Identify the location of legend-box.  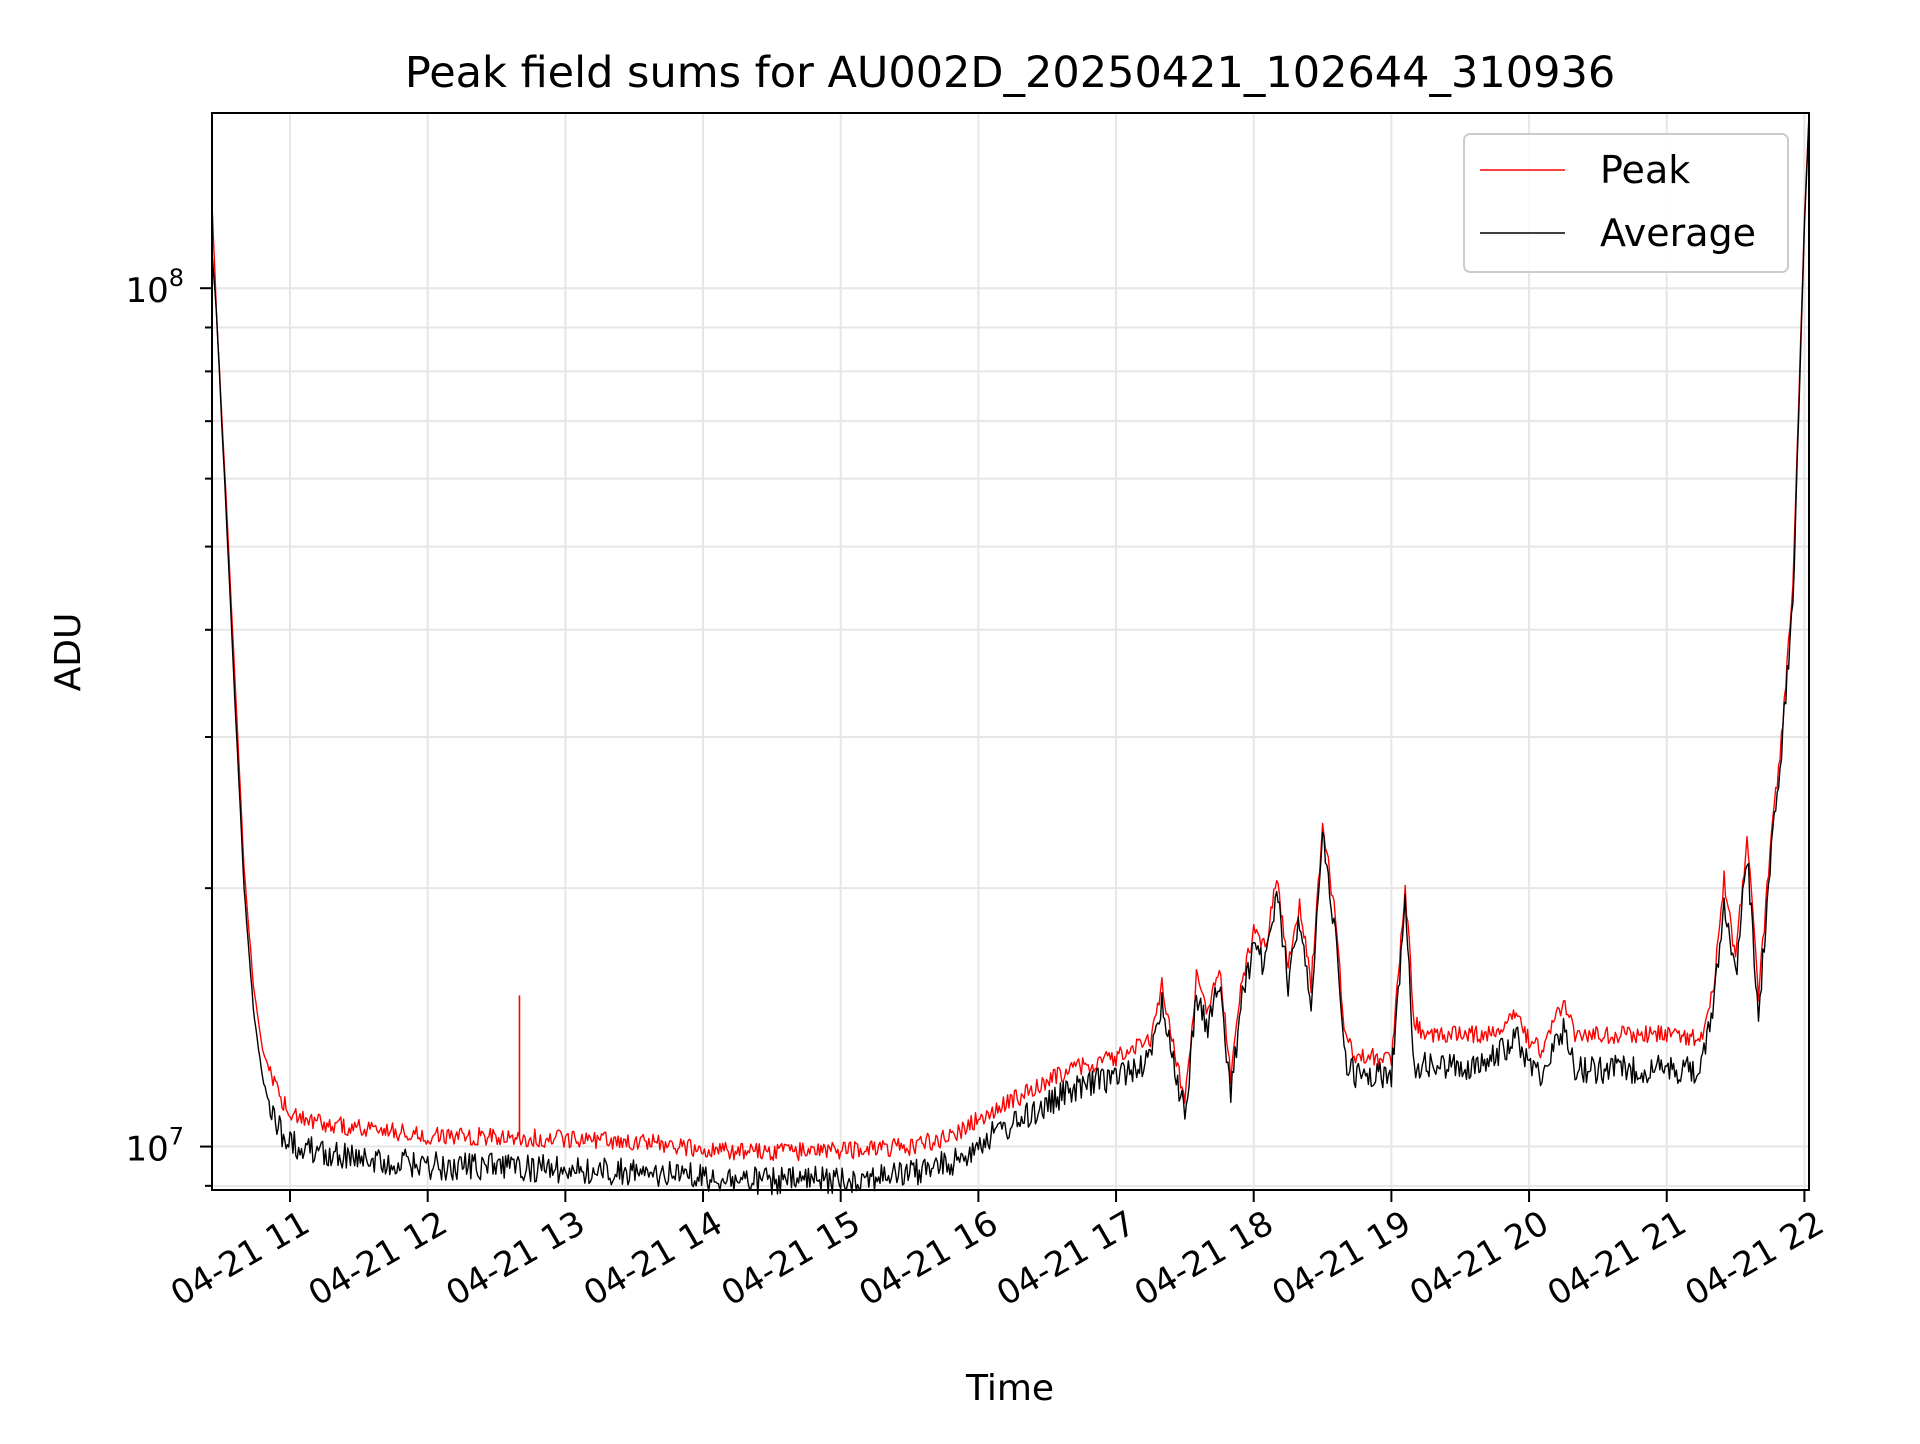
(1626, 203).